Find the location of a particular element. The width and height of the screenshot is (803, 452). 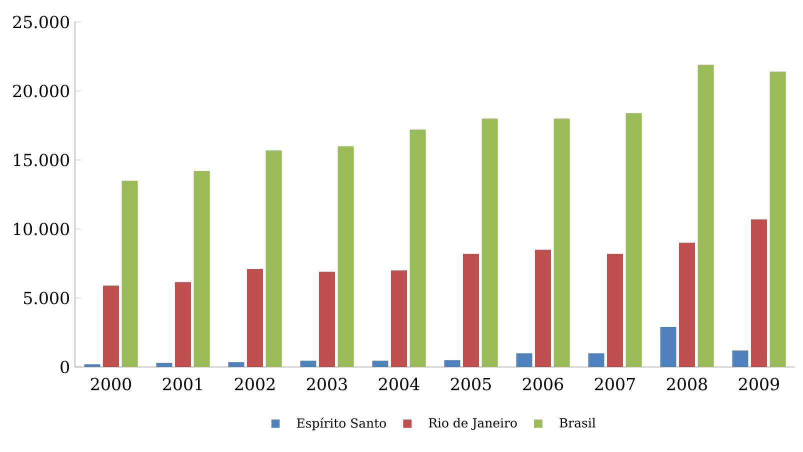

legend-label: Brasil is located at coordinates (578, 423).